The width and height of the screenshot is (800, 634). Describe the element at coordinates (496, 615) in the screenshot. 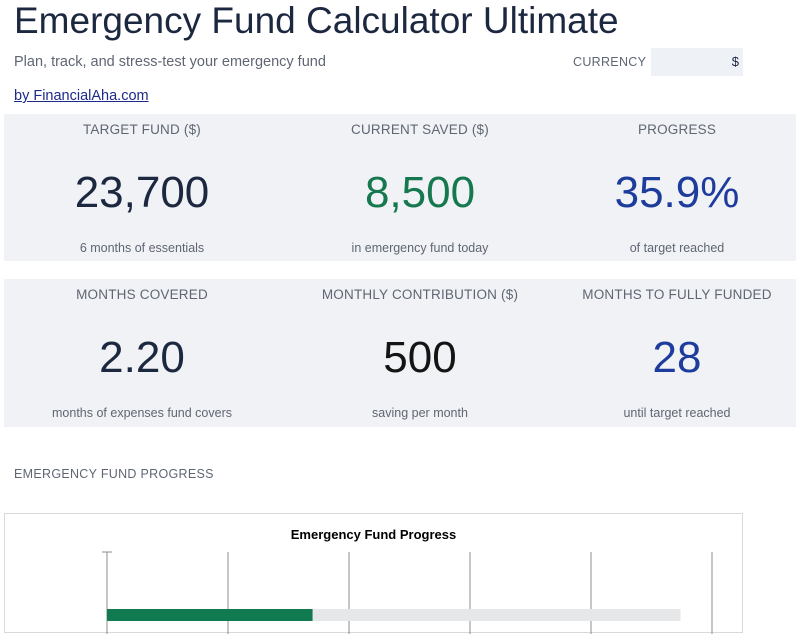

I see `remaining-bar` at that location.